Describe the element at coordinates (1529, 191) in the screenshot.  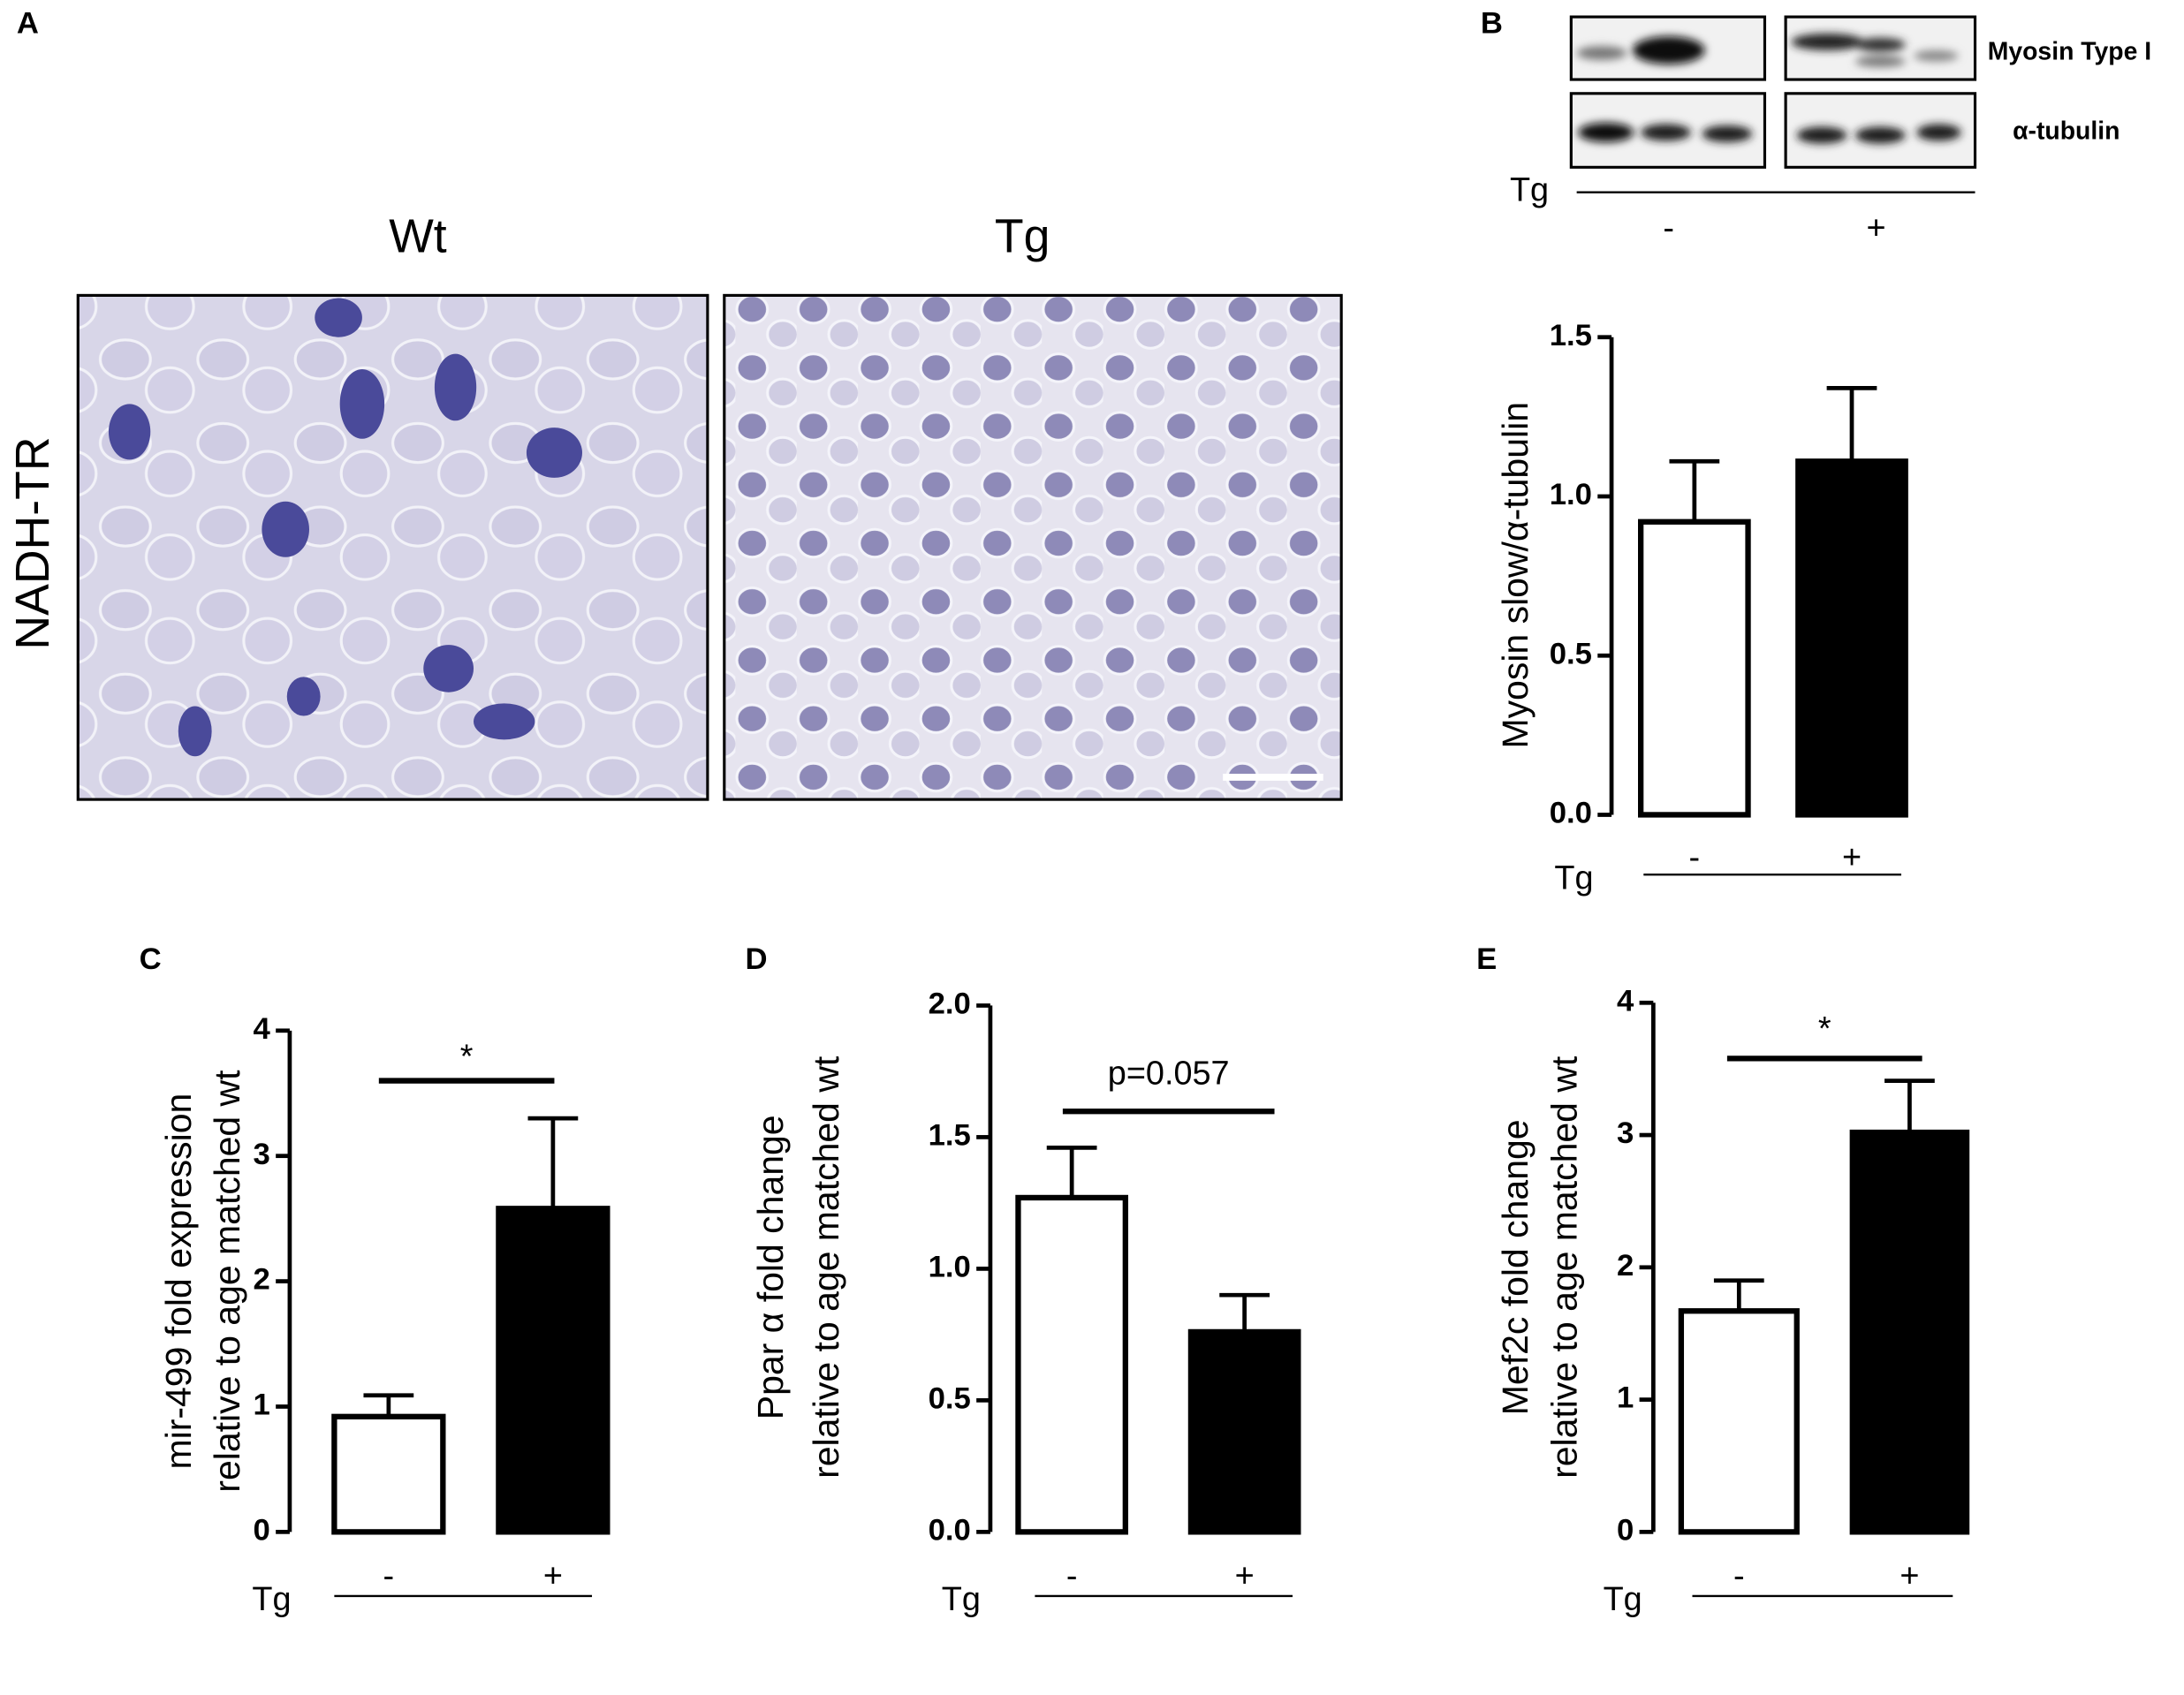
I see `group-label: Tg` at that location.